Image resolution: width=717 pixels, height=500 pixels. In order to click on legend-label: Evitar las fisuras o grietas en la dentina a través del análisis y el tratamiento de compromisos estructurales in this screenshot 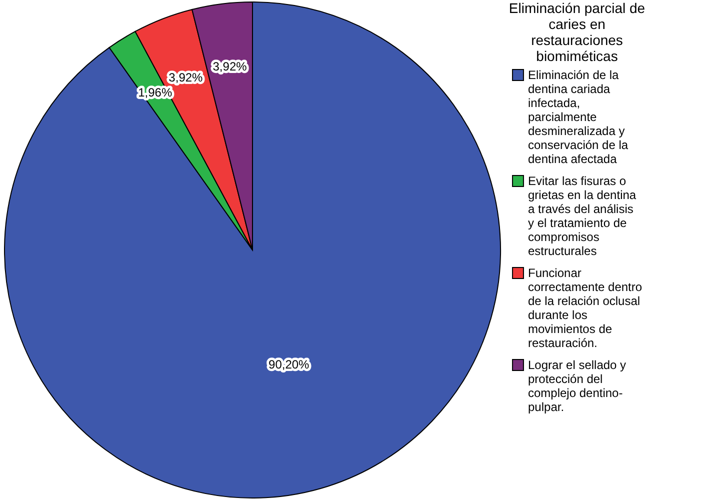, I will do `click(582, 216)`.